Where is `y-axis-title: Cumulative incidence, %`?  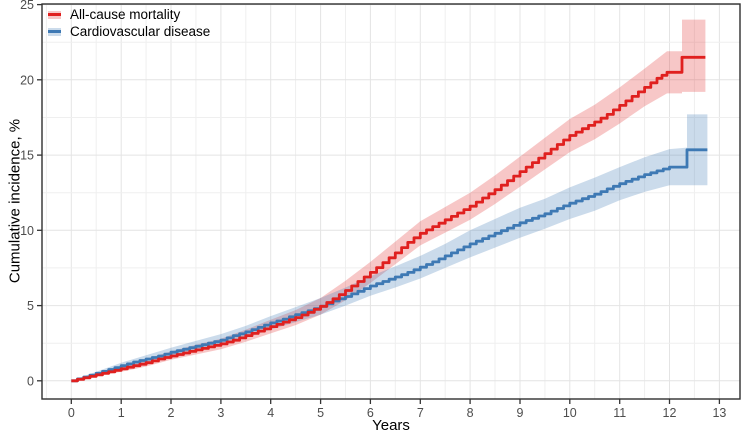 y-axis-title: Cumulative incidence, % is located at coordinates (15, 201).